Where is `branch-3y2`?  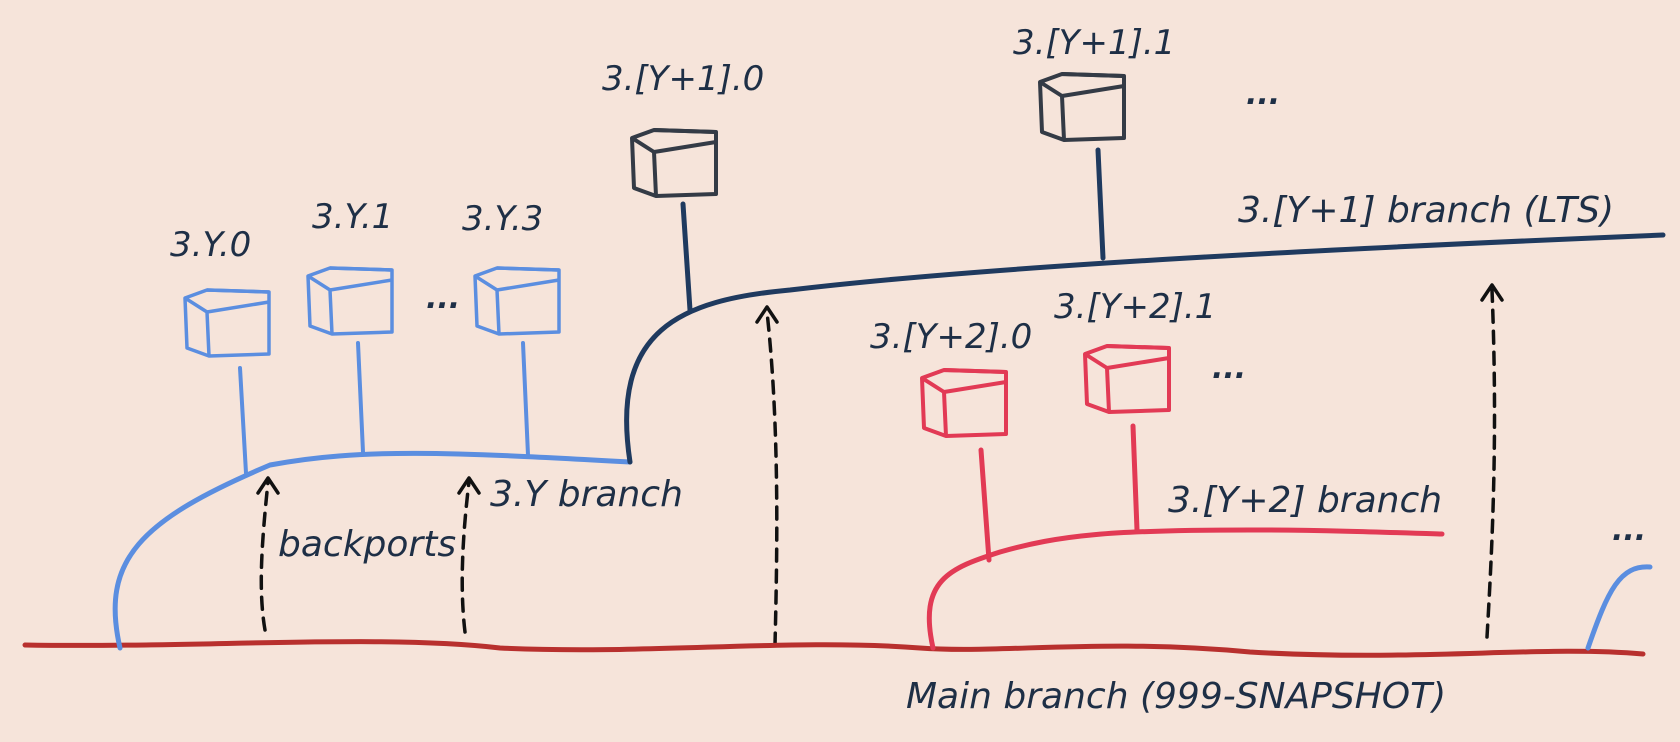 branch-3y2 is located at coordinates (1185, 537).